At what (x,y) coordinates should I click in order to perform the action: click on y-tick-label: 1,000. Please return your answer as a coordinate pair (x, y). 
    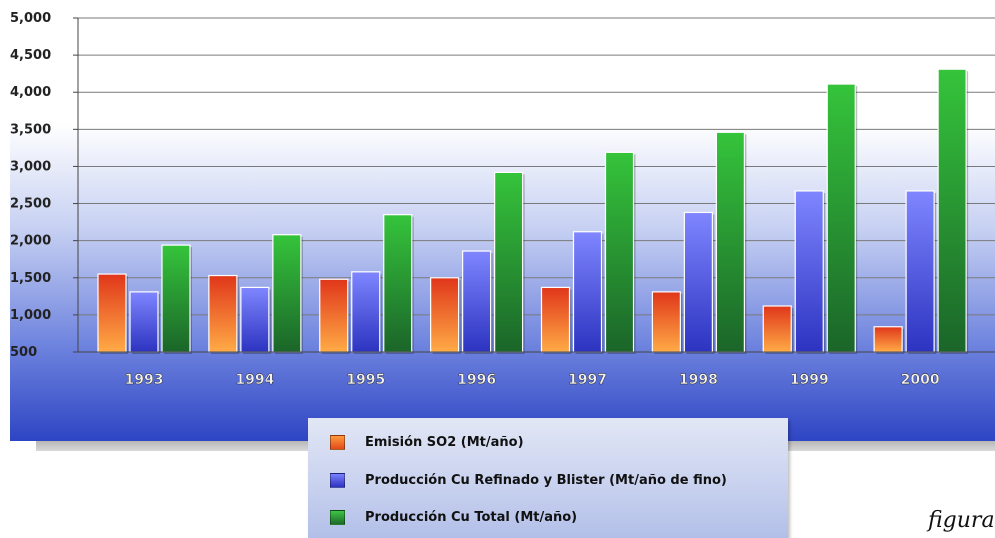
    Looking at the image, I should click on (30, 315).